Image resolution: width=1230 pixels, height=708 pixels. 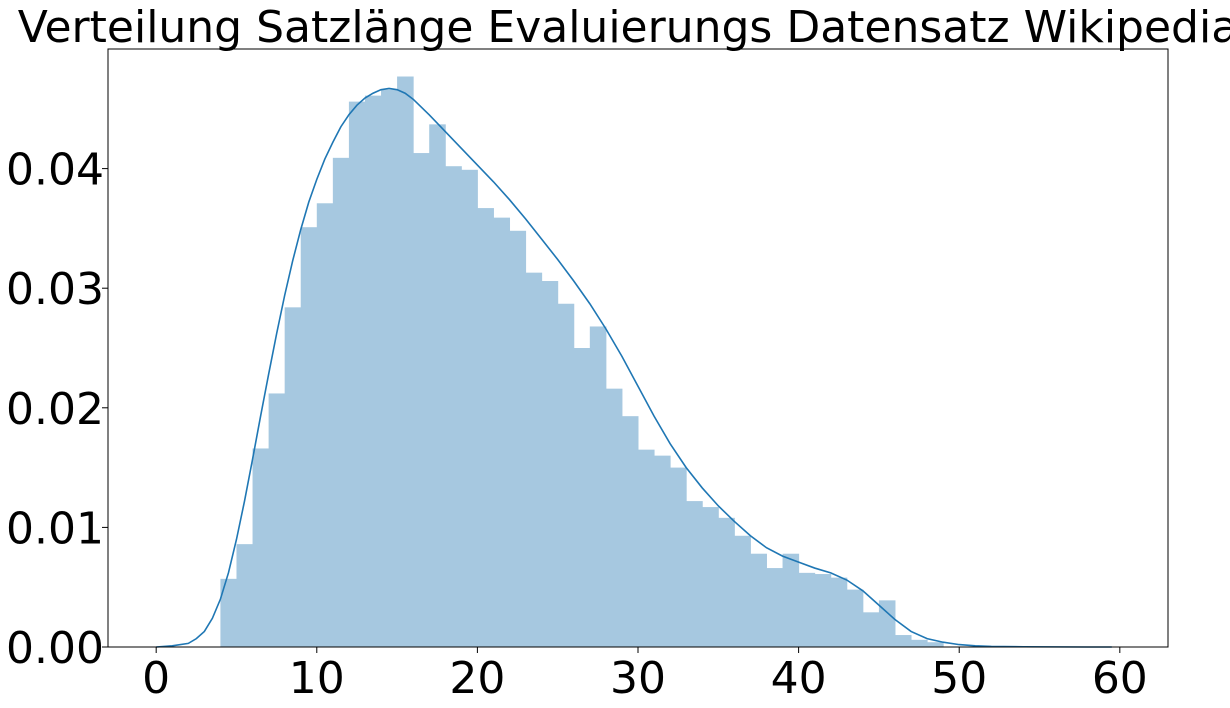 I want to click on y-tick-label: 0.01, so click(x=55, y=528).